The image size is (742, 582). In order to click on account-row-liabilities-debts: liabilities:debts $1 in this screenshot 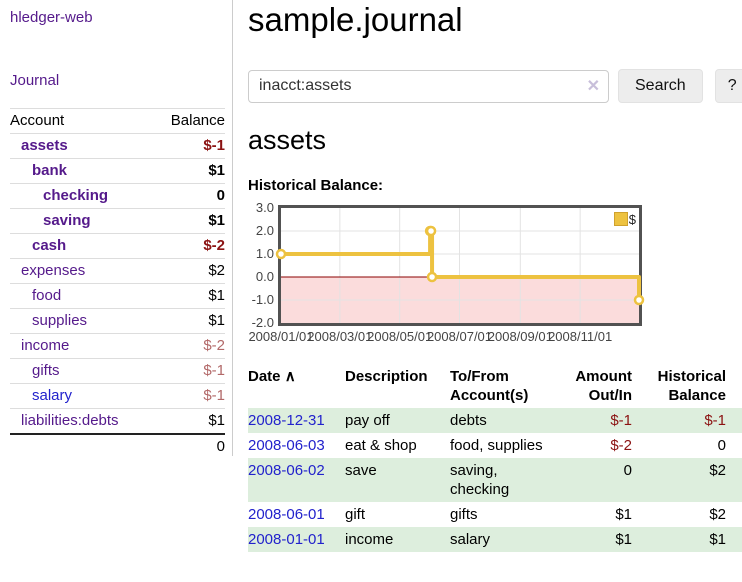, I will do `click(117, 421)`.